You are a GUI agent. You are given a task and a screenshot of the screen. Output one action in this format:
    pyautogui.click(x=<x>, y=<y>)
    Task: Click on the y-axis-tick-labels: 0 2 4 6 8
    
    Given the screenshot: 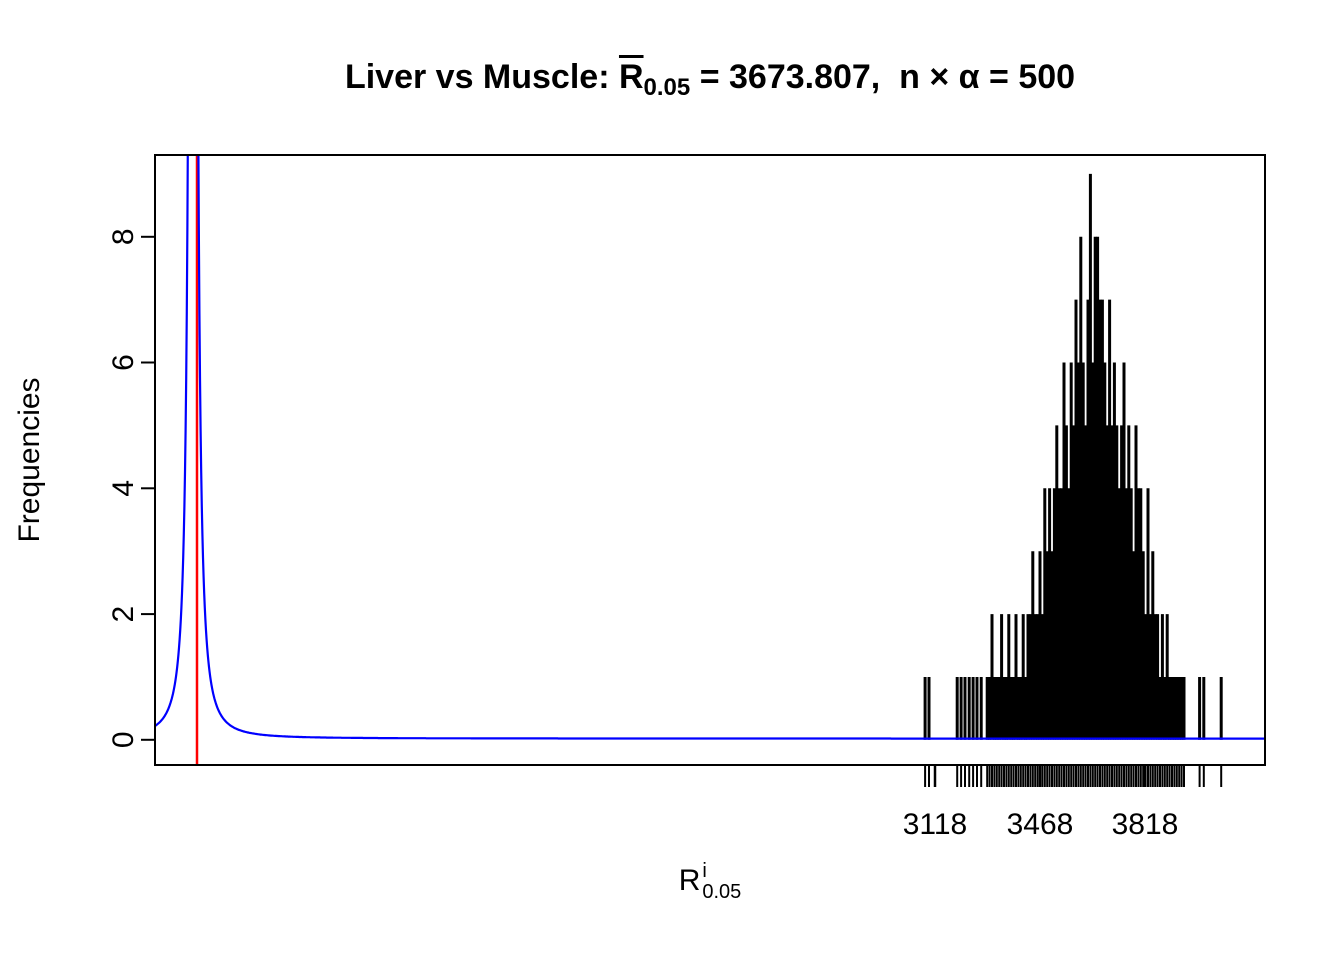 What is the action you would take?
    pyautogui.click(x=123, y=488)
    